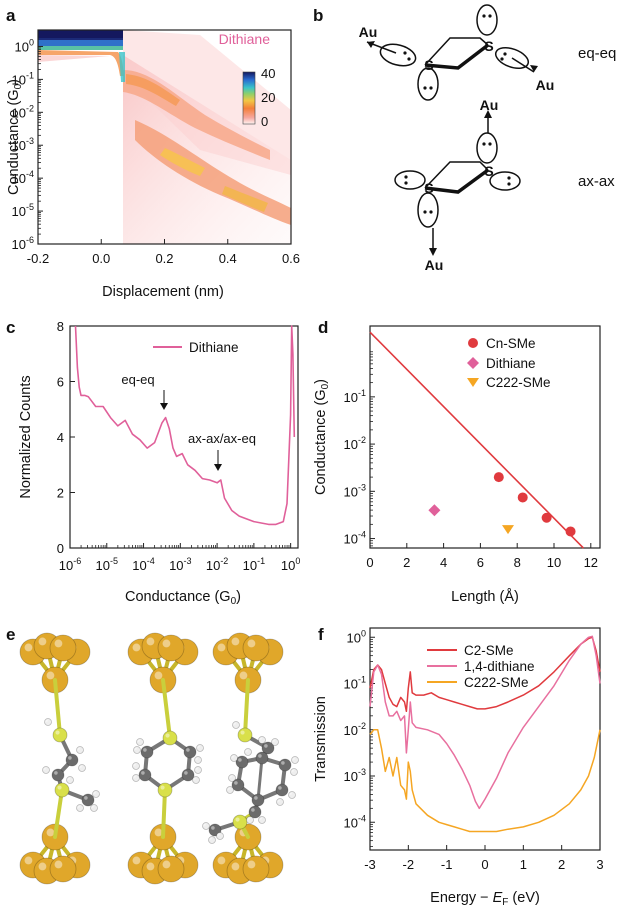 This screenshot has height=911, width=629. What do you see at coordinates (591, 562) in the screenshot?
I see `x-tick-label: 12` at bounding box center [591, 562].